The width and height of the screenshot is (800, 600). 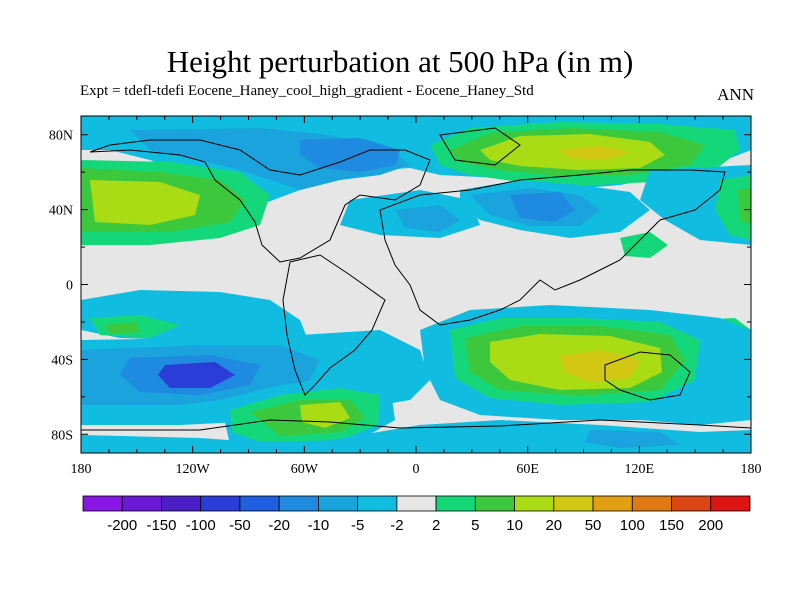 I want to click on colorbar-label: 50, so click(x=593, y=525).